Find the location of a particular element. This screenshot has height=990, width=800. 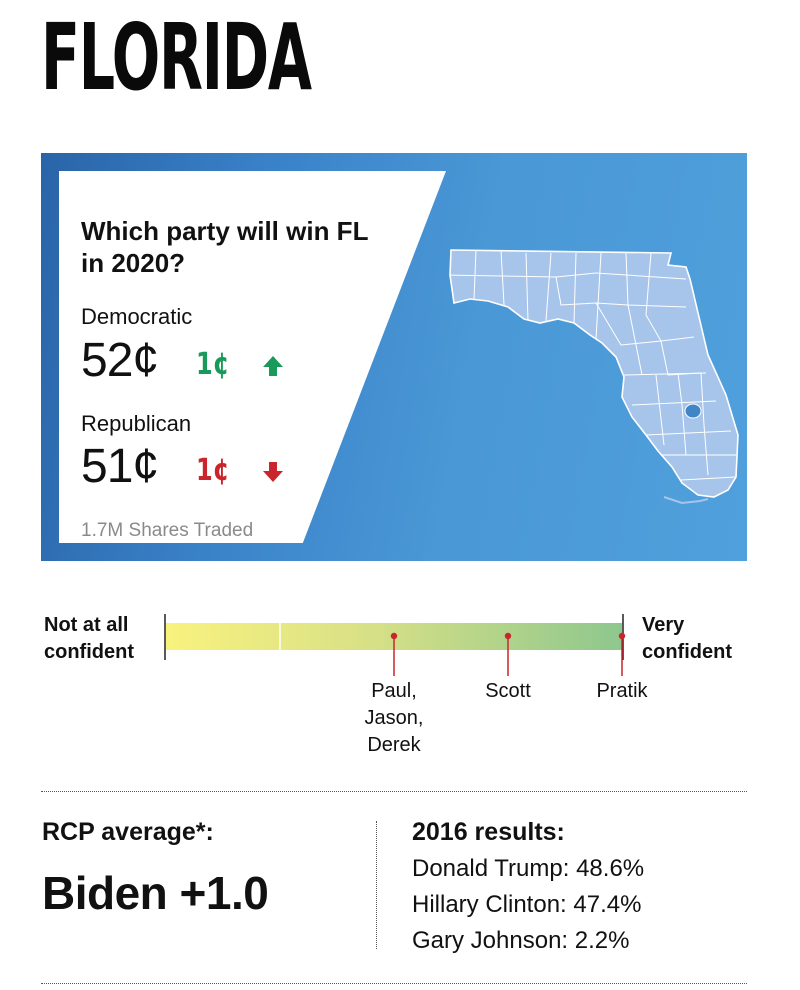

confidence-marker-label: Paul, Jason, Derek is located at coordinates (394, 718).